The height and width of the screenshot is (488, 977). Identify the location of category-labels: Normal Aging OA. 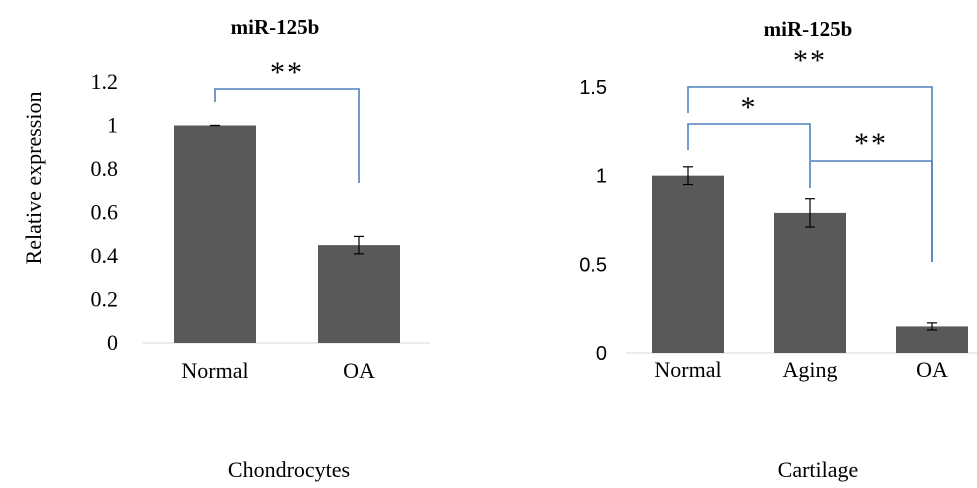
(801, 369).